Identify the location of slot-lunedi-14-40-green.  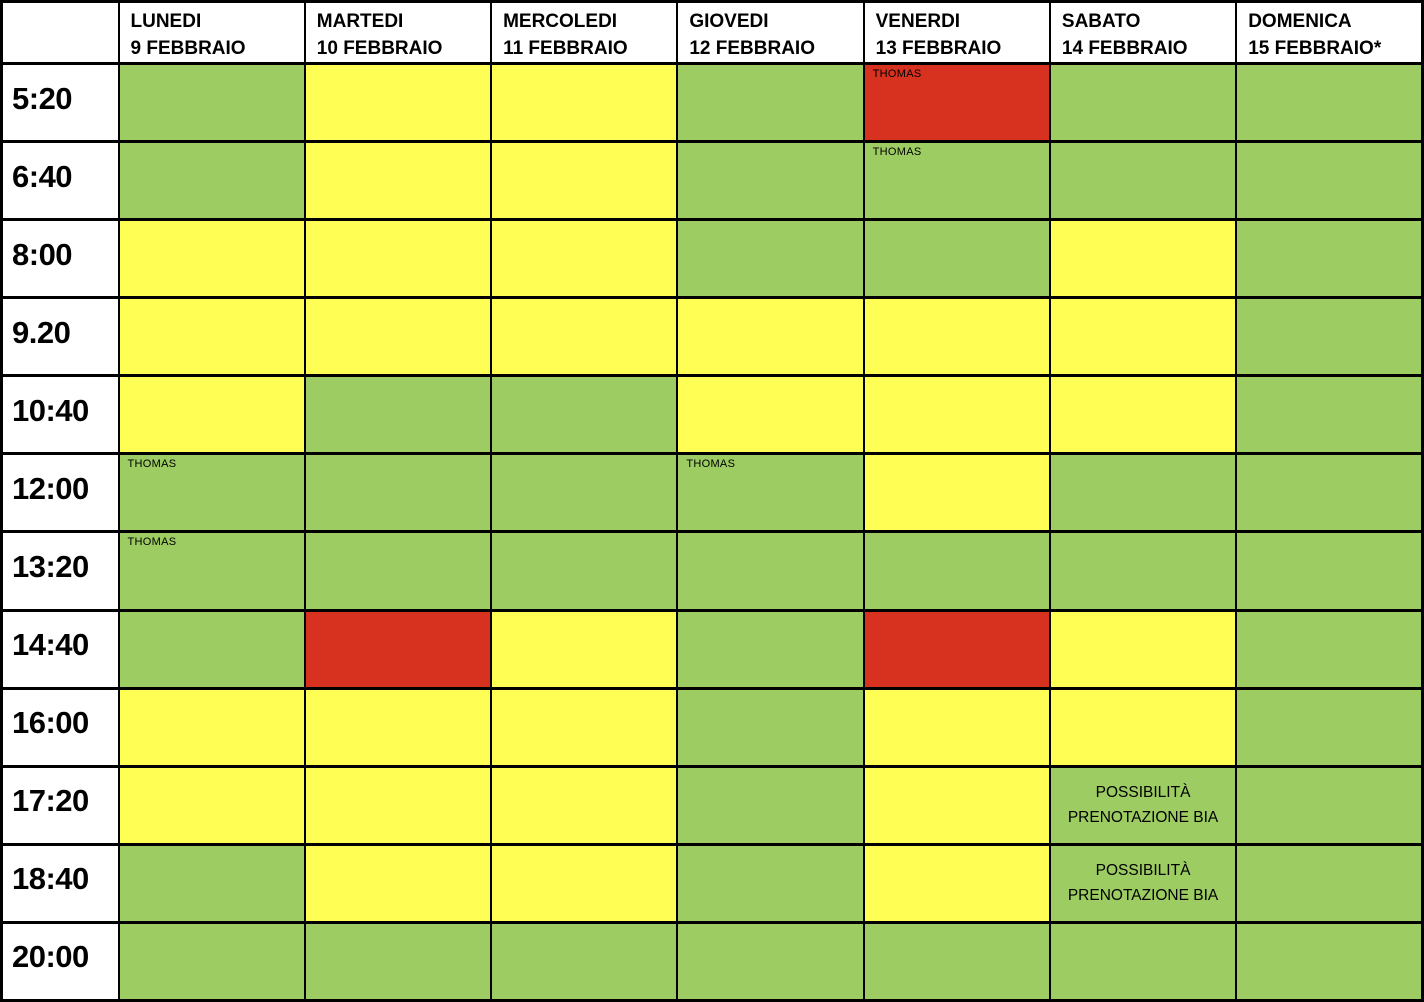
(211, 649).